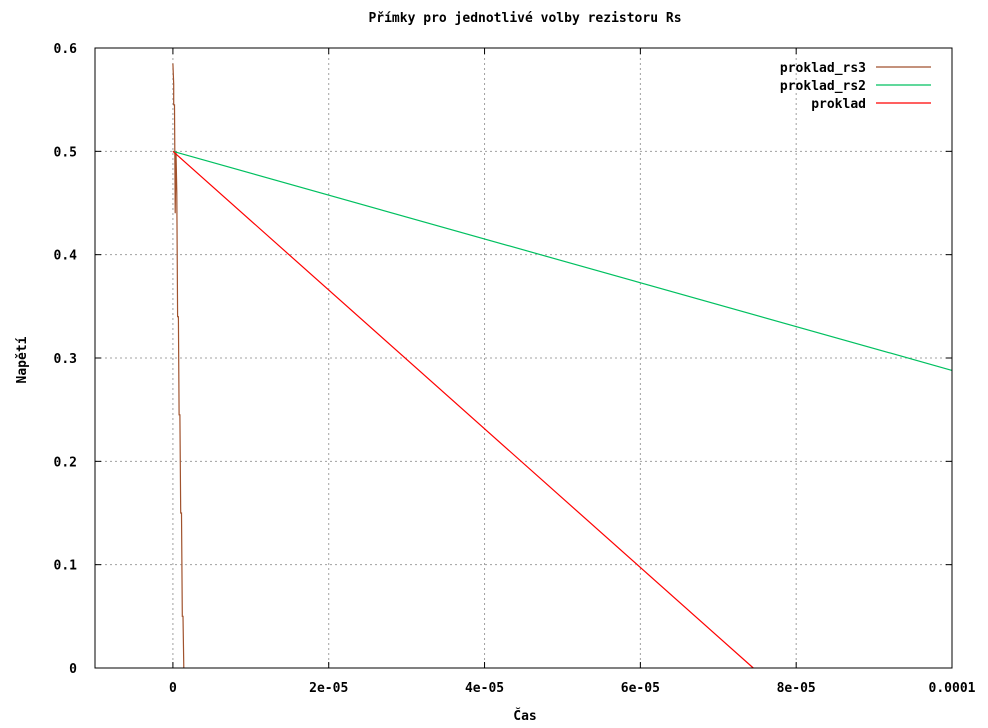 The height and width of the screenshot is (728, 988). I want to click on y-tick-label: 0.6, so click(66, 49).